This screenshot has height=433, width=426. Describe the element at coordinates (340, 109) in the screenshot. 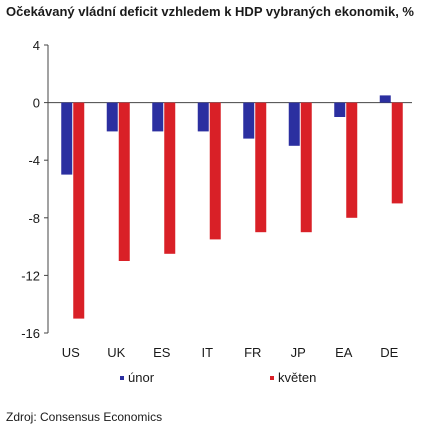

I see `bar-ea-feb` at that location.